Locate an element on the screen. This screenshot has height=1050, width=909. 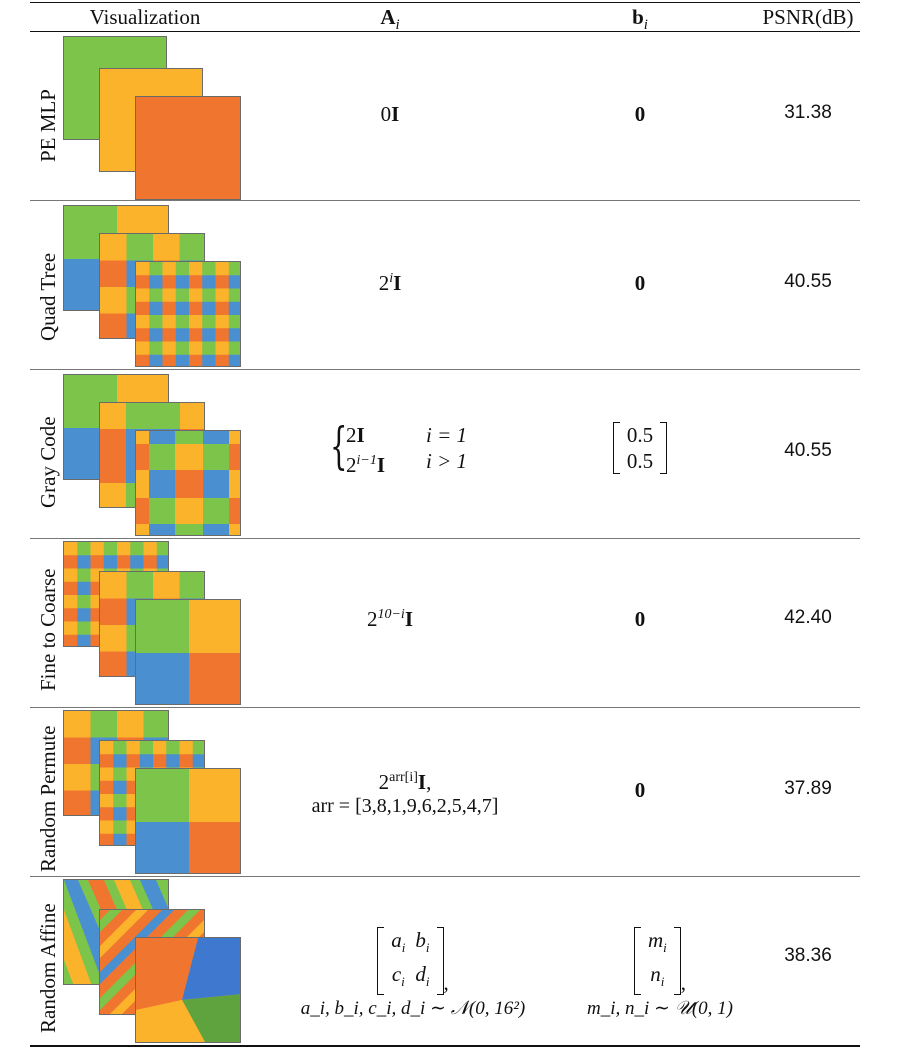
table-row: Gray Code { is located at coordinates (445, 454).